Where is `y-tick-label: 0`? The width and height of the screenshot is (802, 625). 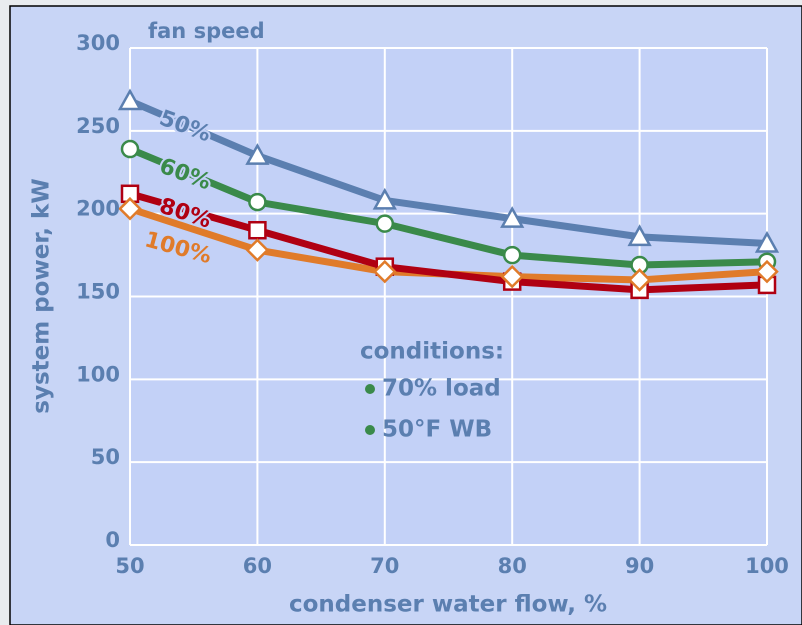
y-tick-label: 0 is located at coordinates (112, 540).